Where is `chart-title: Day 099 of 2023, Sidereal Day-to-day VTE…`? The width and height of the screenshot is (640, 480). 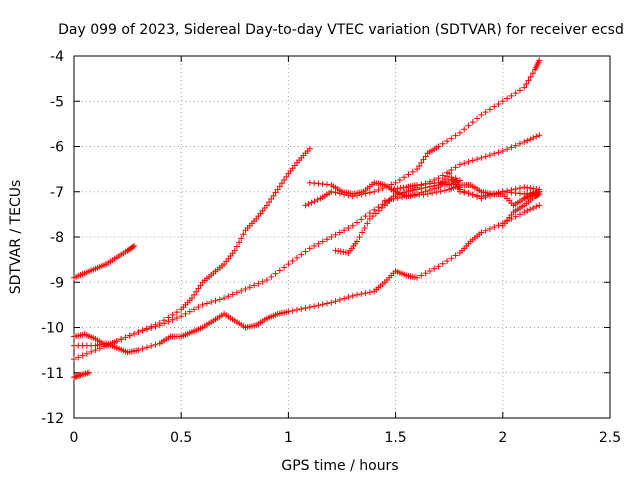 chart-title: Day 099 of 2023, Sidereal Day-to-day VTE… is located at coordinates (341, 30).